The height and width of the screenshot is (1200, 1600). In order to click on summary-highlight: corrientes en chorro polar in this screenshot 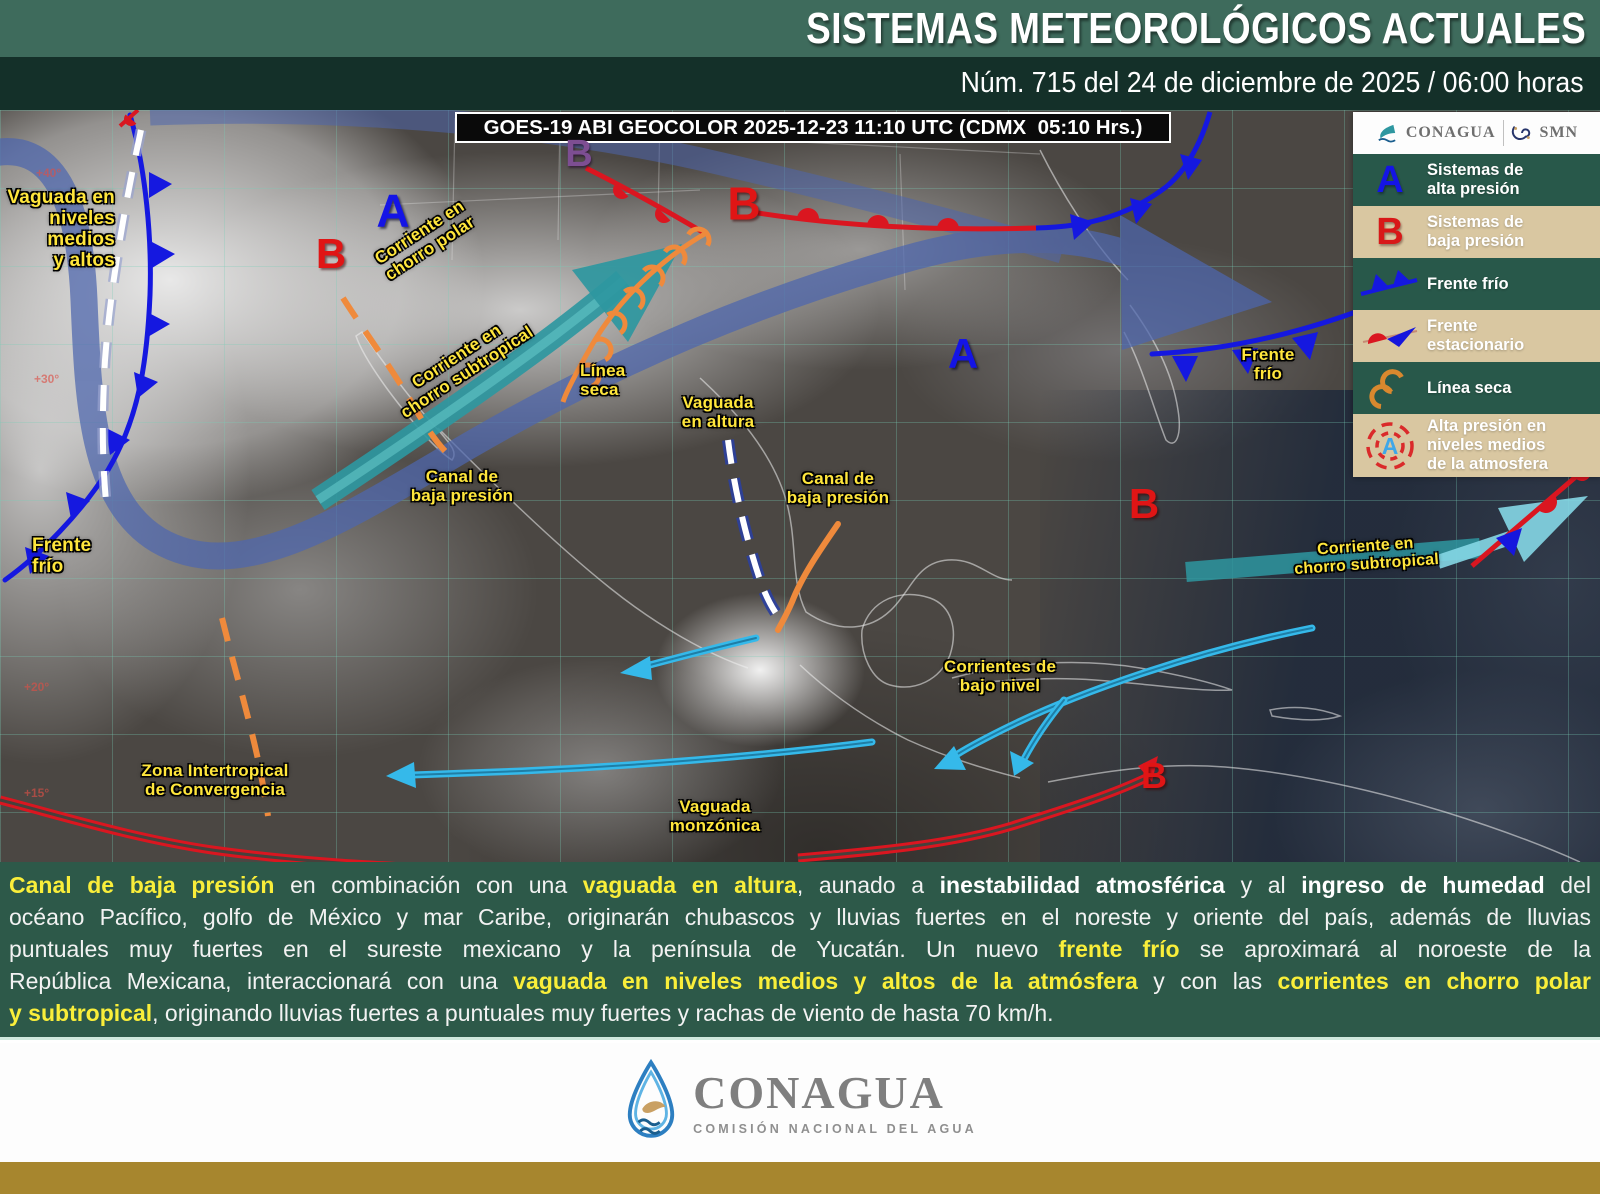, I will do `click(1434, 981)`.